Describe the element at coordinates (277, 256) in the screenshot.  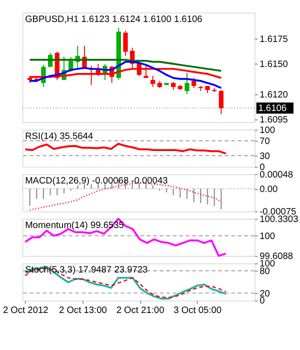
I see `y-tick-label: 99.6088` at that location.